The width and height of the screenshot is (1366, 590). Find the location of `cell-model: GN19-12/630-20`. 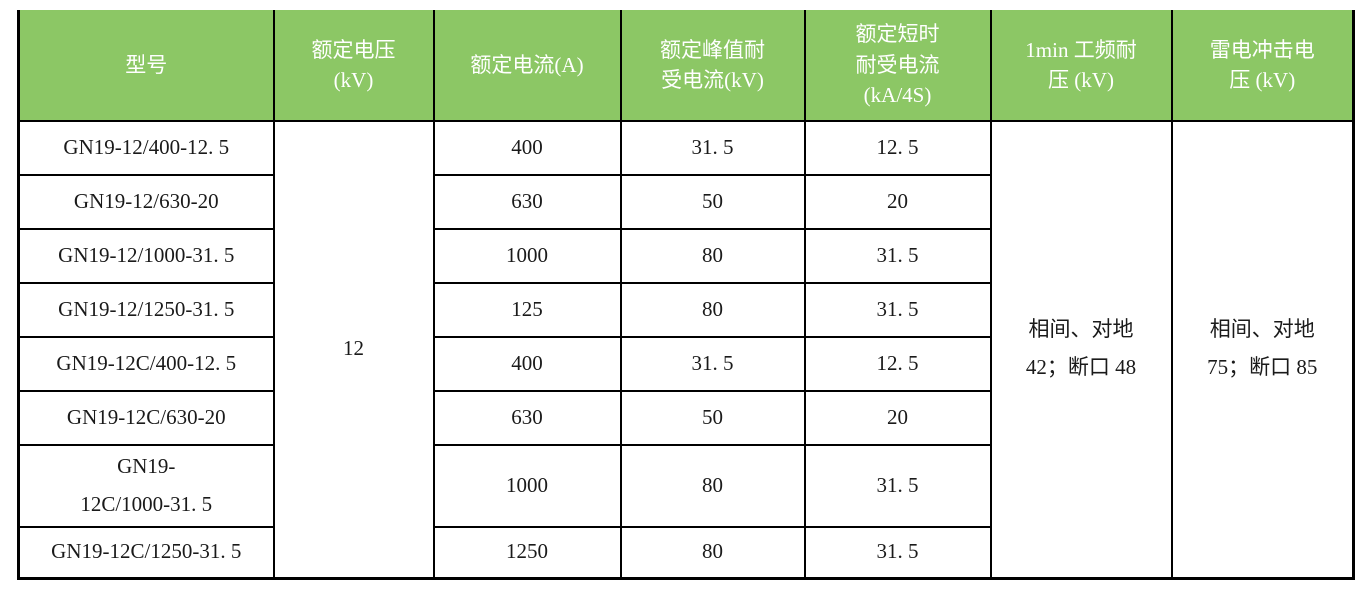

cell-model: GN19-12/630-20 is located at coordinates (146, 202).